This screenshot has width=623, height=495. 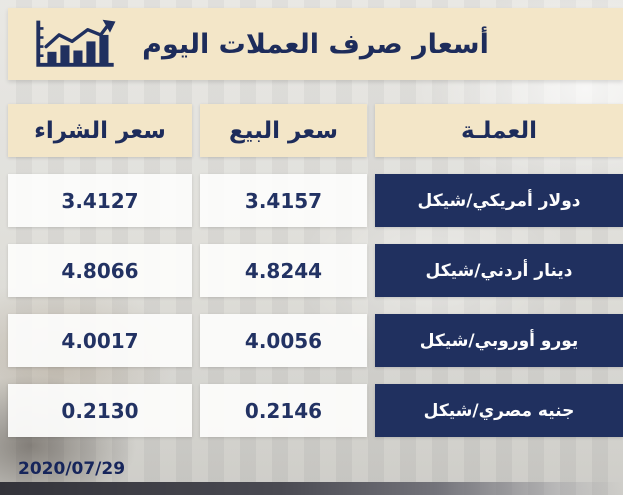 I want to click on background-bottom-strip, so click(x=311, y=488).